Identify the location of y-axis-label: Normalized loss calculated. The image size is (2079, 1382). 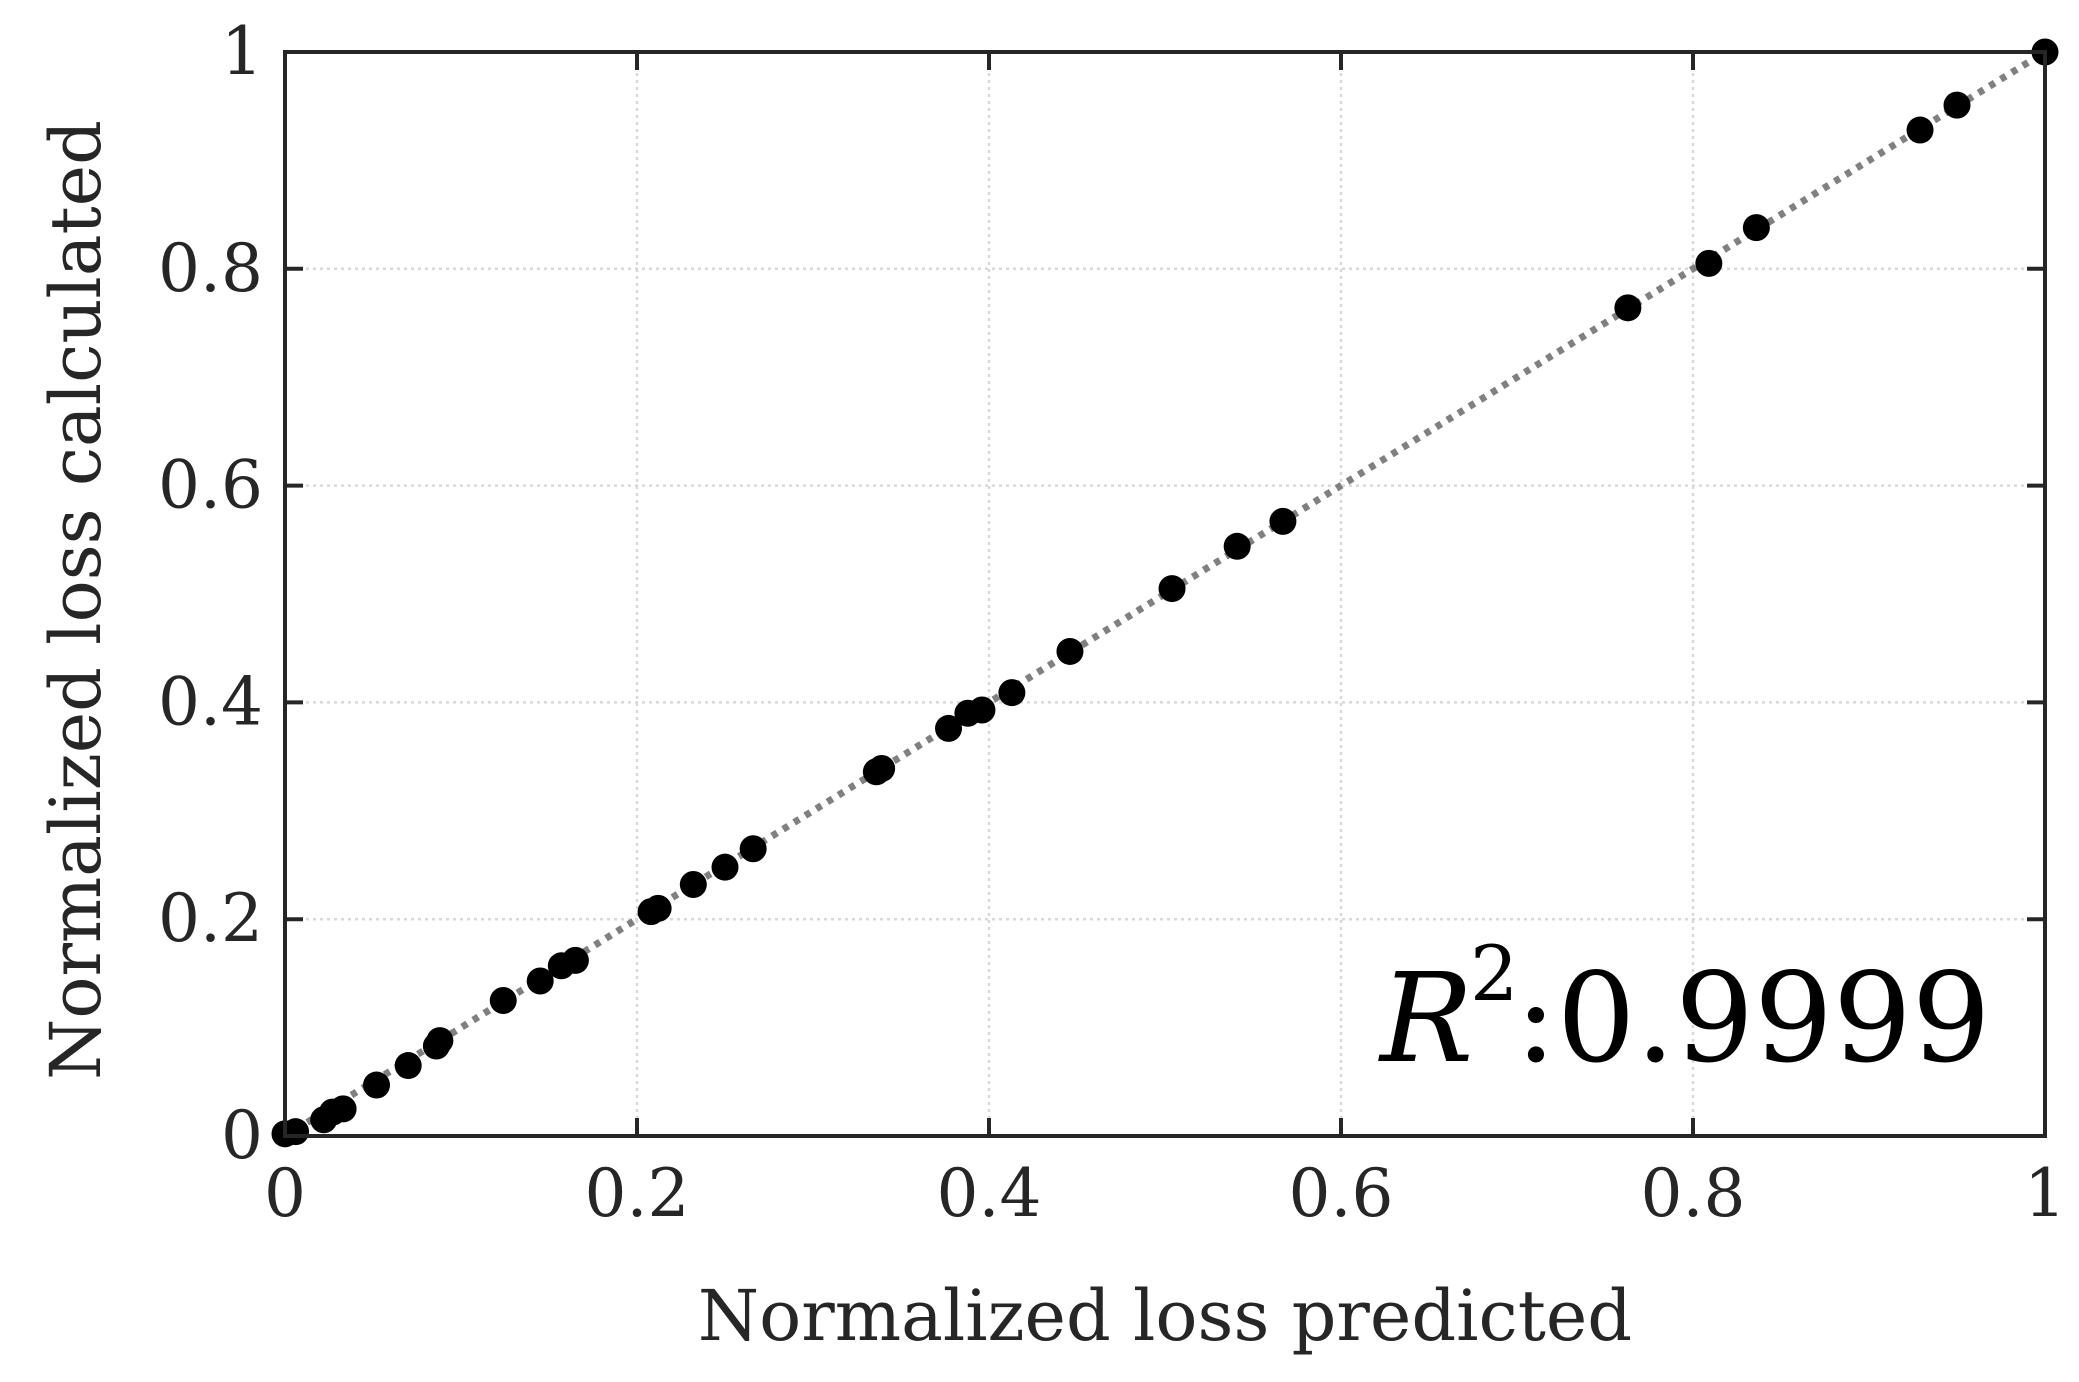
(76, 600).